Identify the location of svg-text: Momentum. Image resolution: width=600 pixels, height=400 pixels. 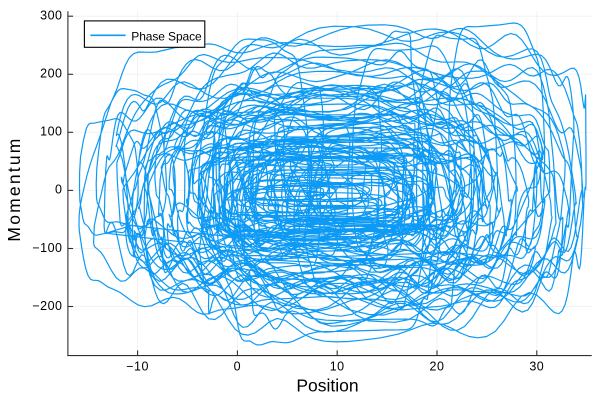
(14, 188).